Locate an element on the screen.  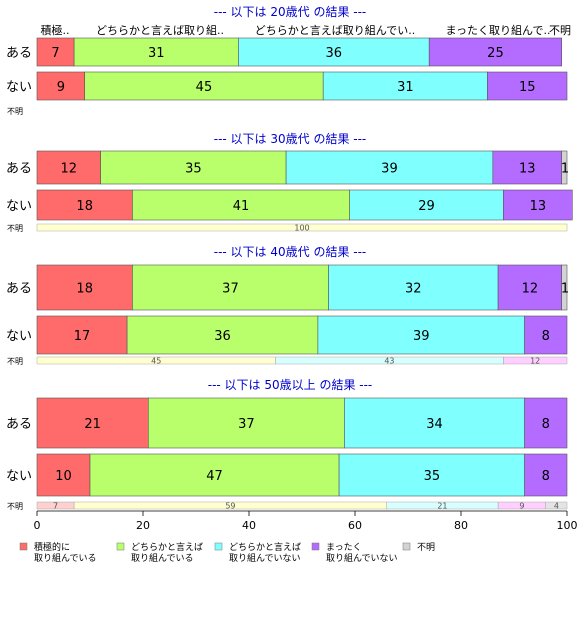
x-axis-tick-label: 60 is located at coordinates (355, 525).